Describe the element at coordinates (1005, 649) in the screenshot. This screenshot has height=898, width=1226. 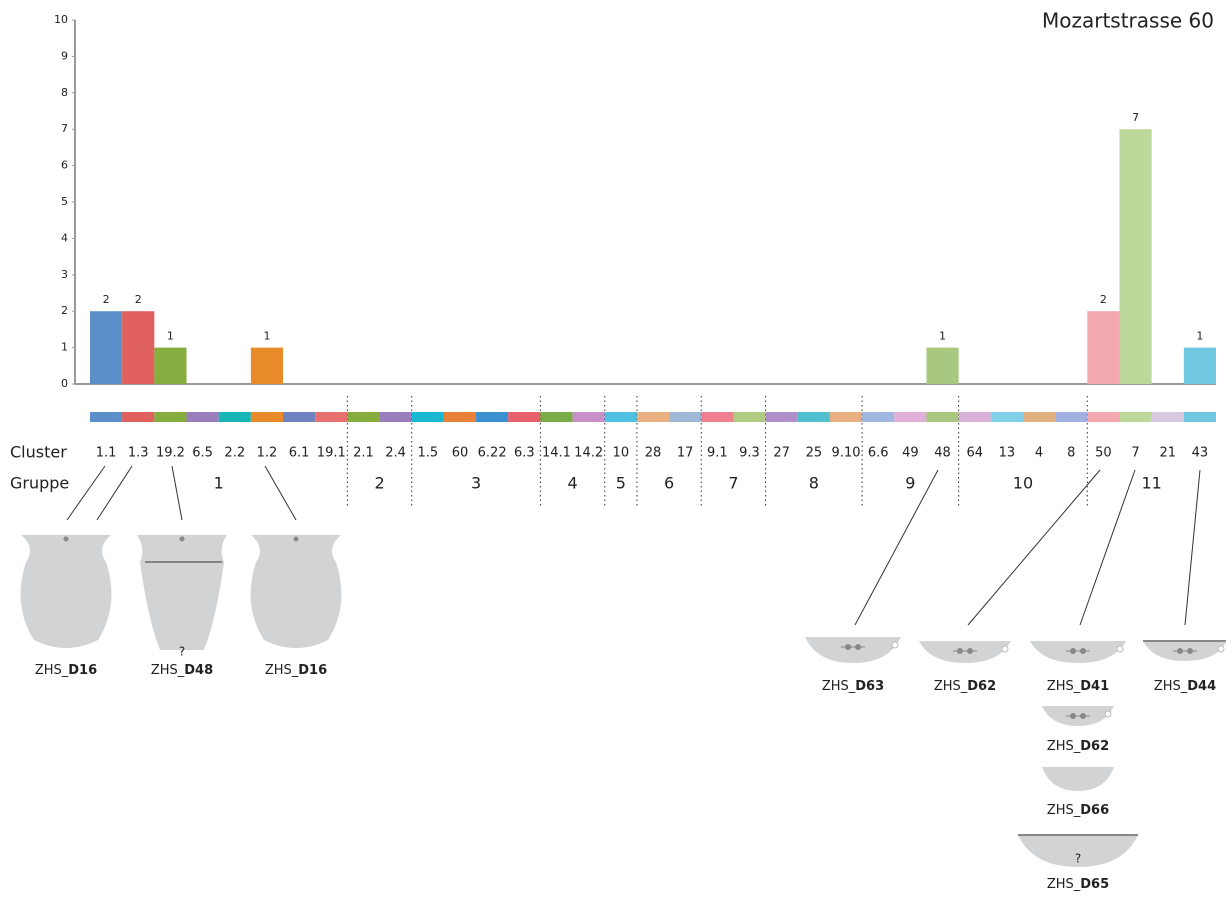
I see `vessel-handle` at that location.